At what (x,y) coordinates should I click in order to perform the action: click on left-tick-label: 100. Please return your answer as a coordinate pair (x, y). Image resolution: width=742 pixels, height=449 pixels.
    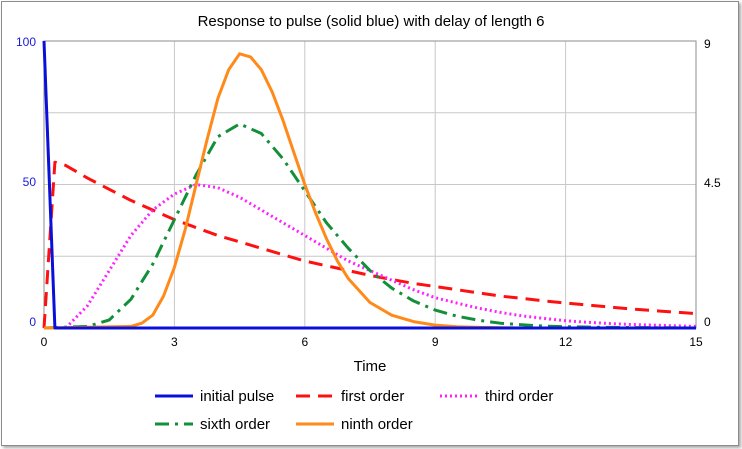
    Looking at the image, I should click on (26, 42).